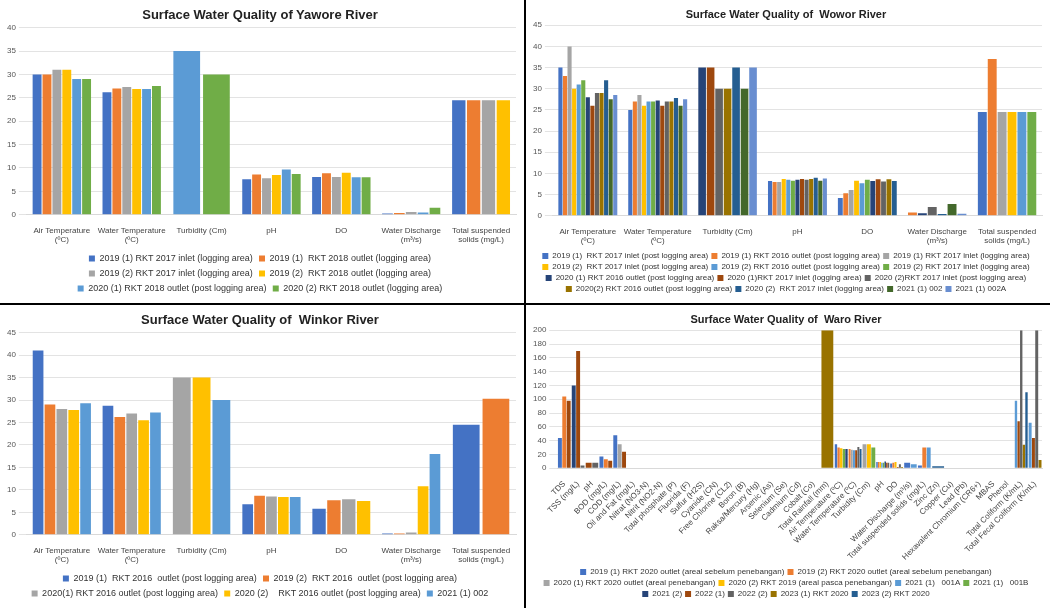 The height and width of the screenshot is (611, 1052). Describe the element at coordinates (539, 330) in the screenshot. I see `y-tick-label: 200` at that location.